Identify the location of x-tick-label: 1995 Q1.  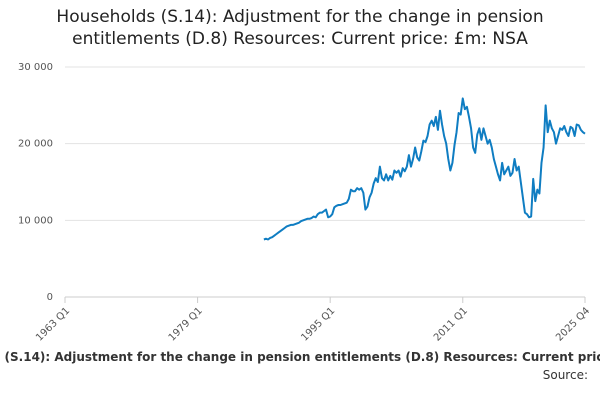
(318, 324).